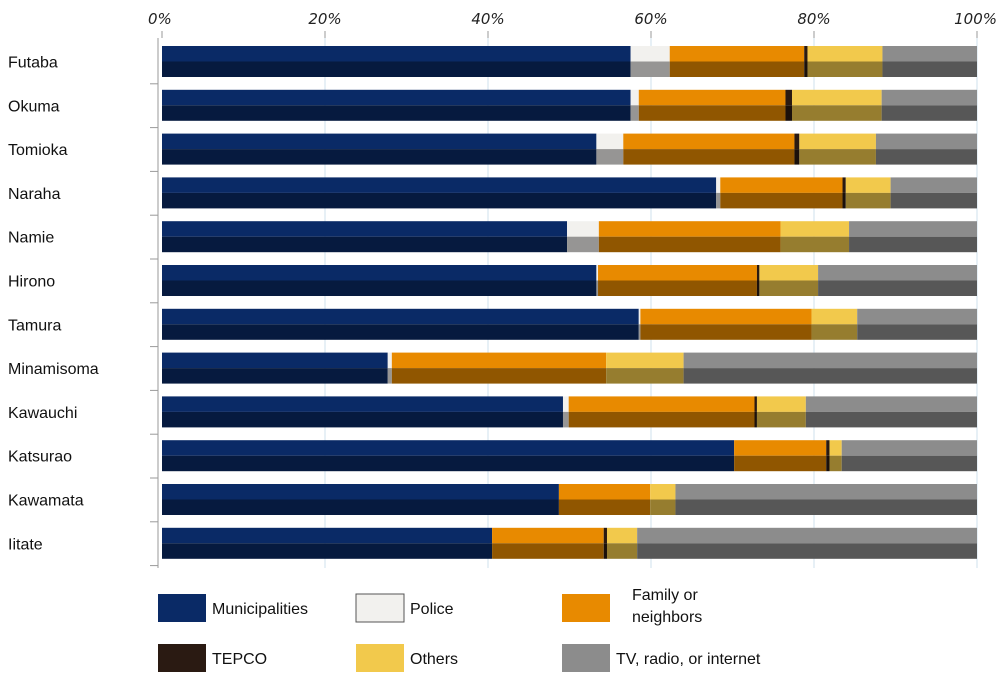  I want to click on category-label: Tomioka, so click(38, 150).